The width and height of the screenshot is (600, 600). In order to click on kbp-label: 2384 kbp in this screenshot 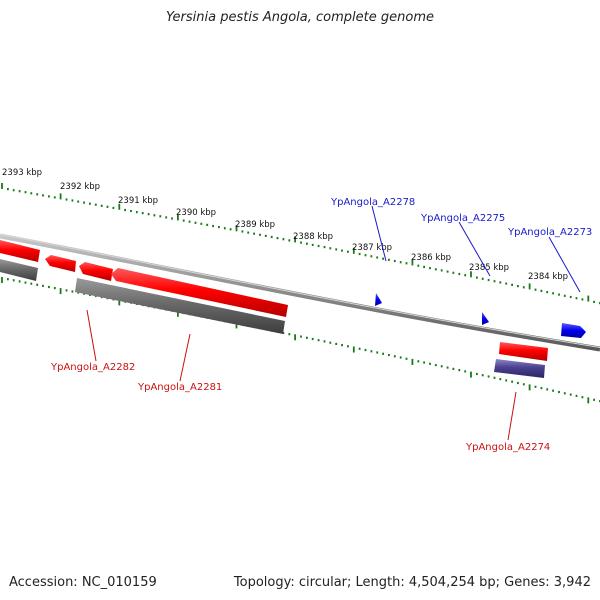, I will do `click(548, 277)`.